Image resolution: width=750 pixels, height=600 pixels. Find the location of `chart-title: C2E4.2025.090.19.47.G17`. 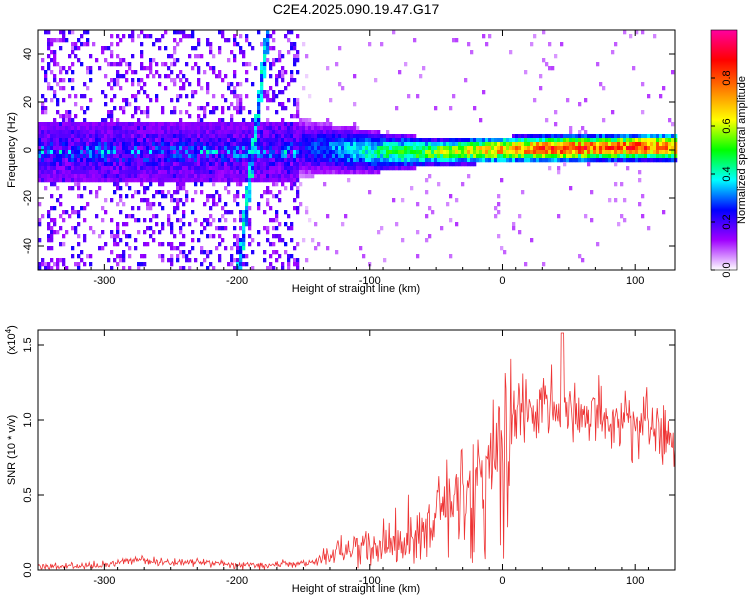

chart-title: C2E4.2025.090.19.47.G17 is located at coordinates (356, 9).